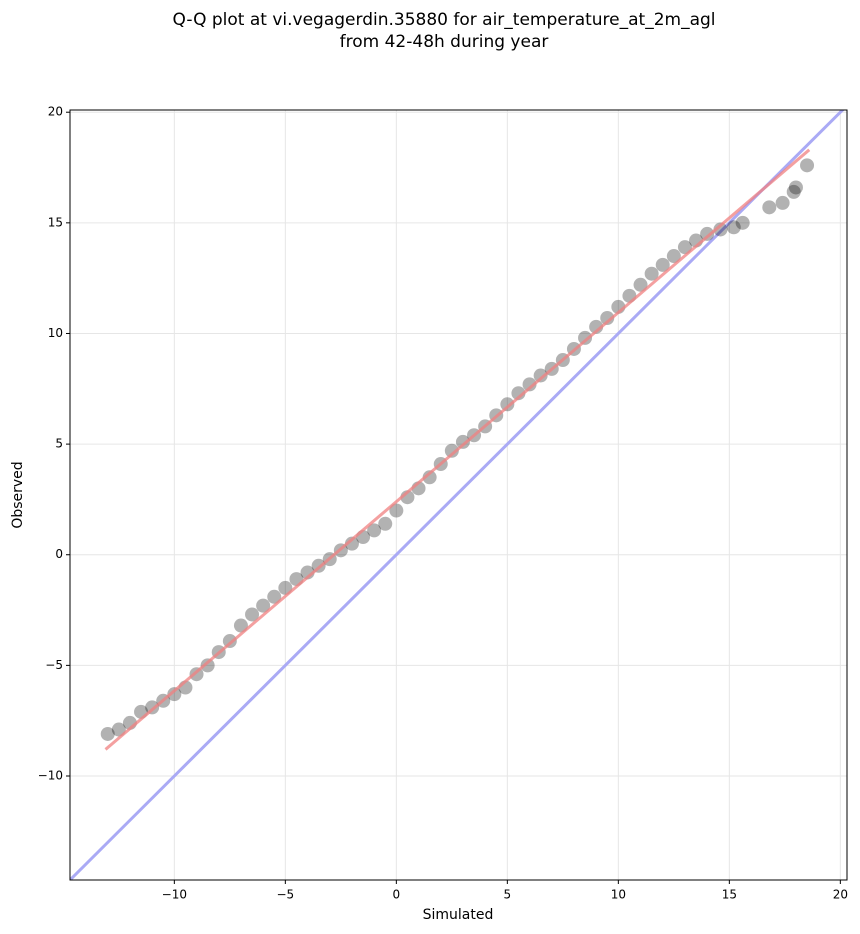 The width and height of the screenshot is (860, 934). Describe the element at coordinates (174, 895) in the screenshot. I see `x-tick-label: −10` at that location.